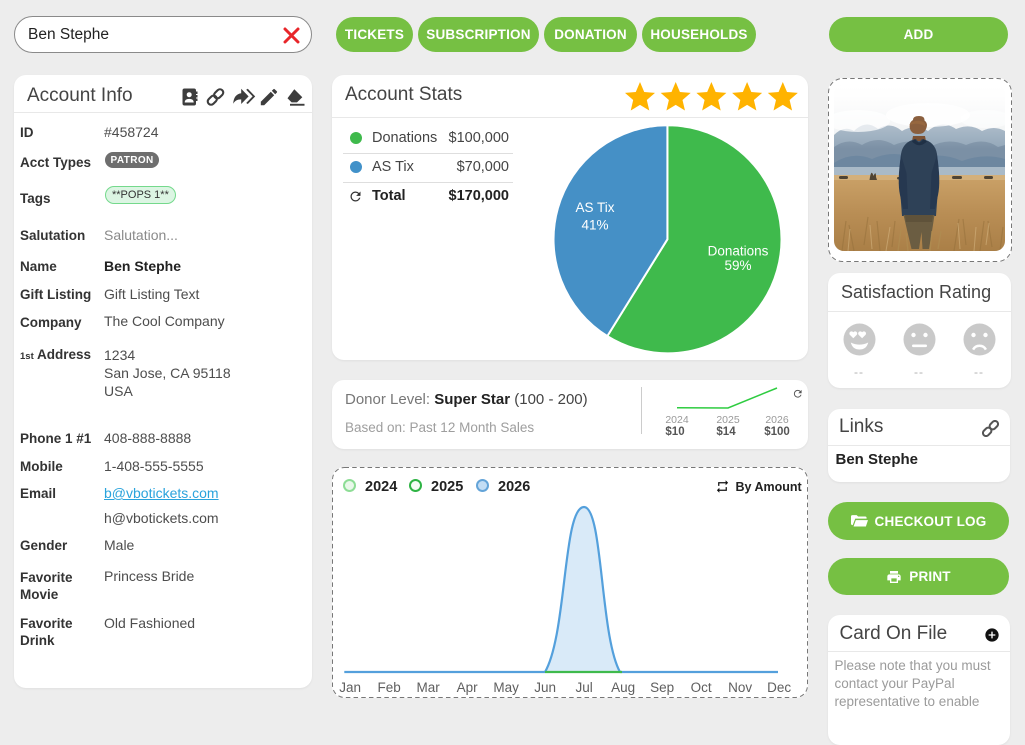 The image size is (1025, 745). I want to click on svg-text: $100, so click(777, 432).